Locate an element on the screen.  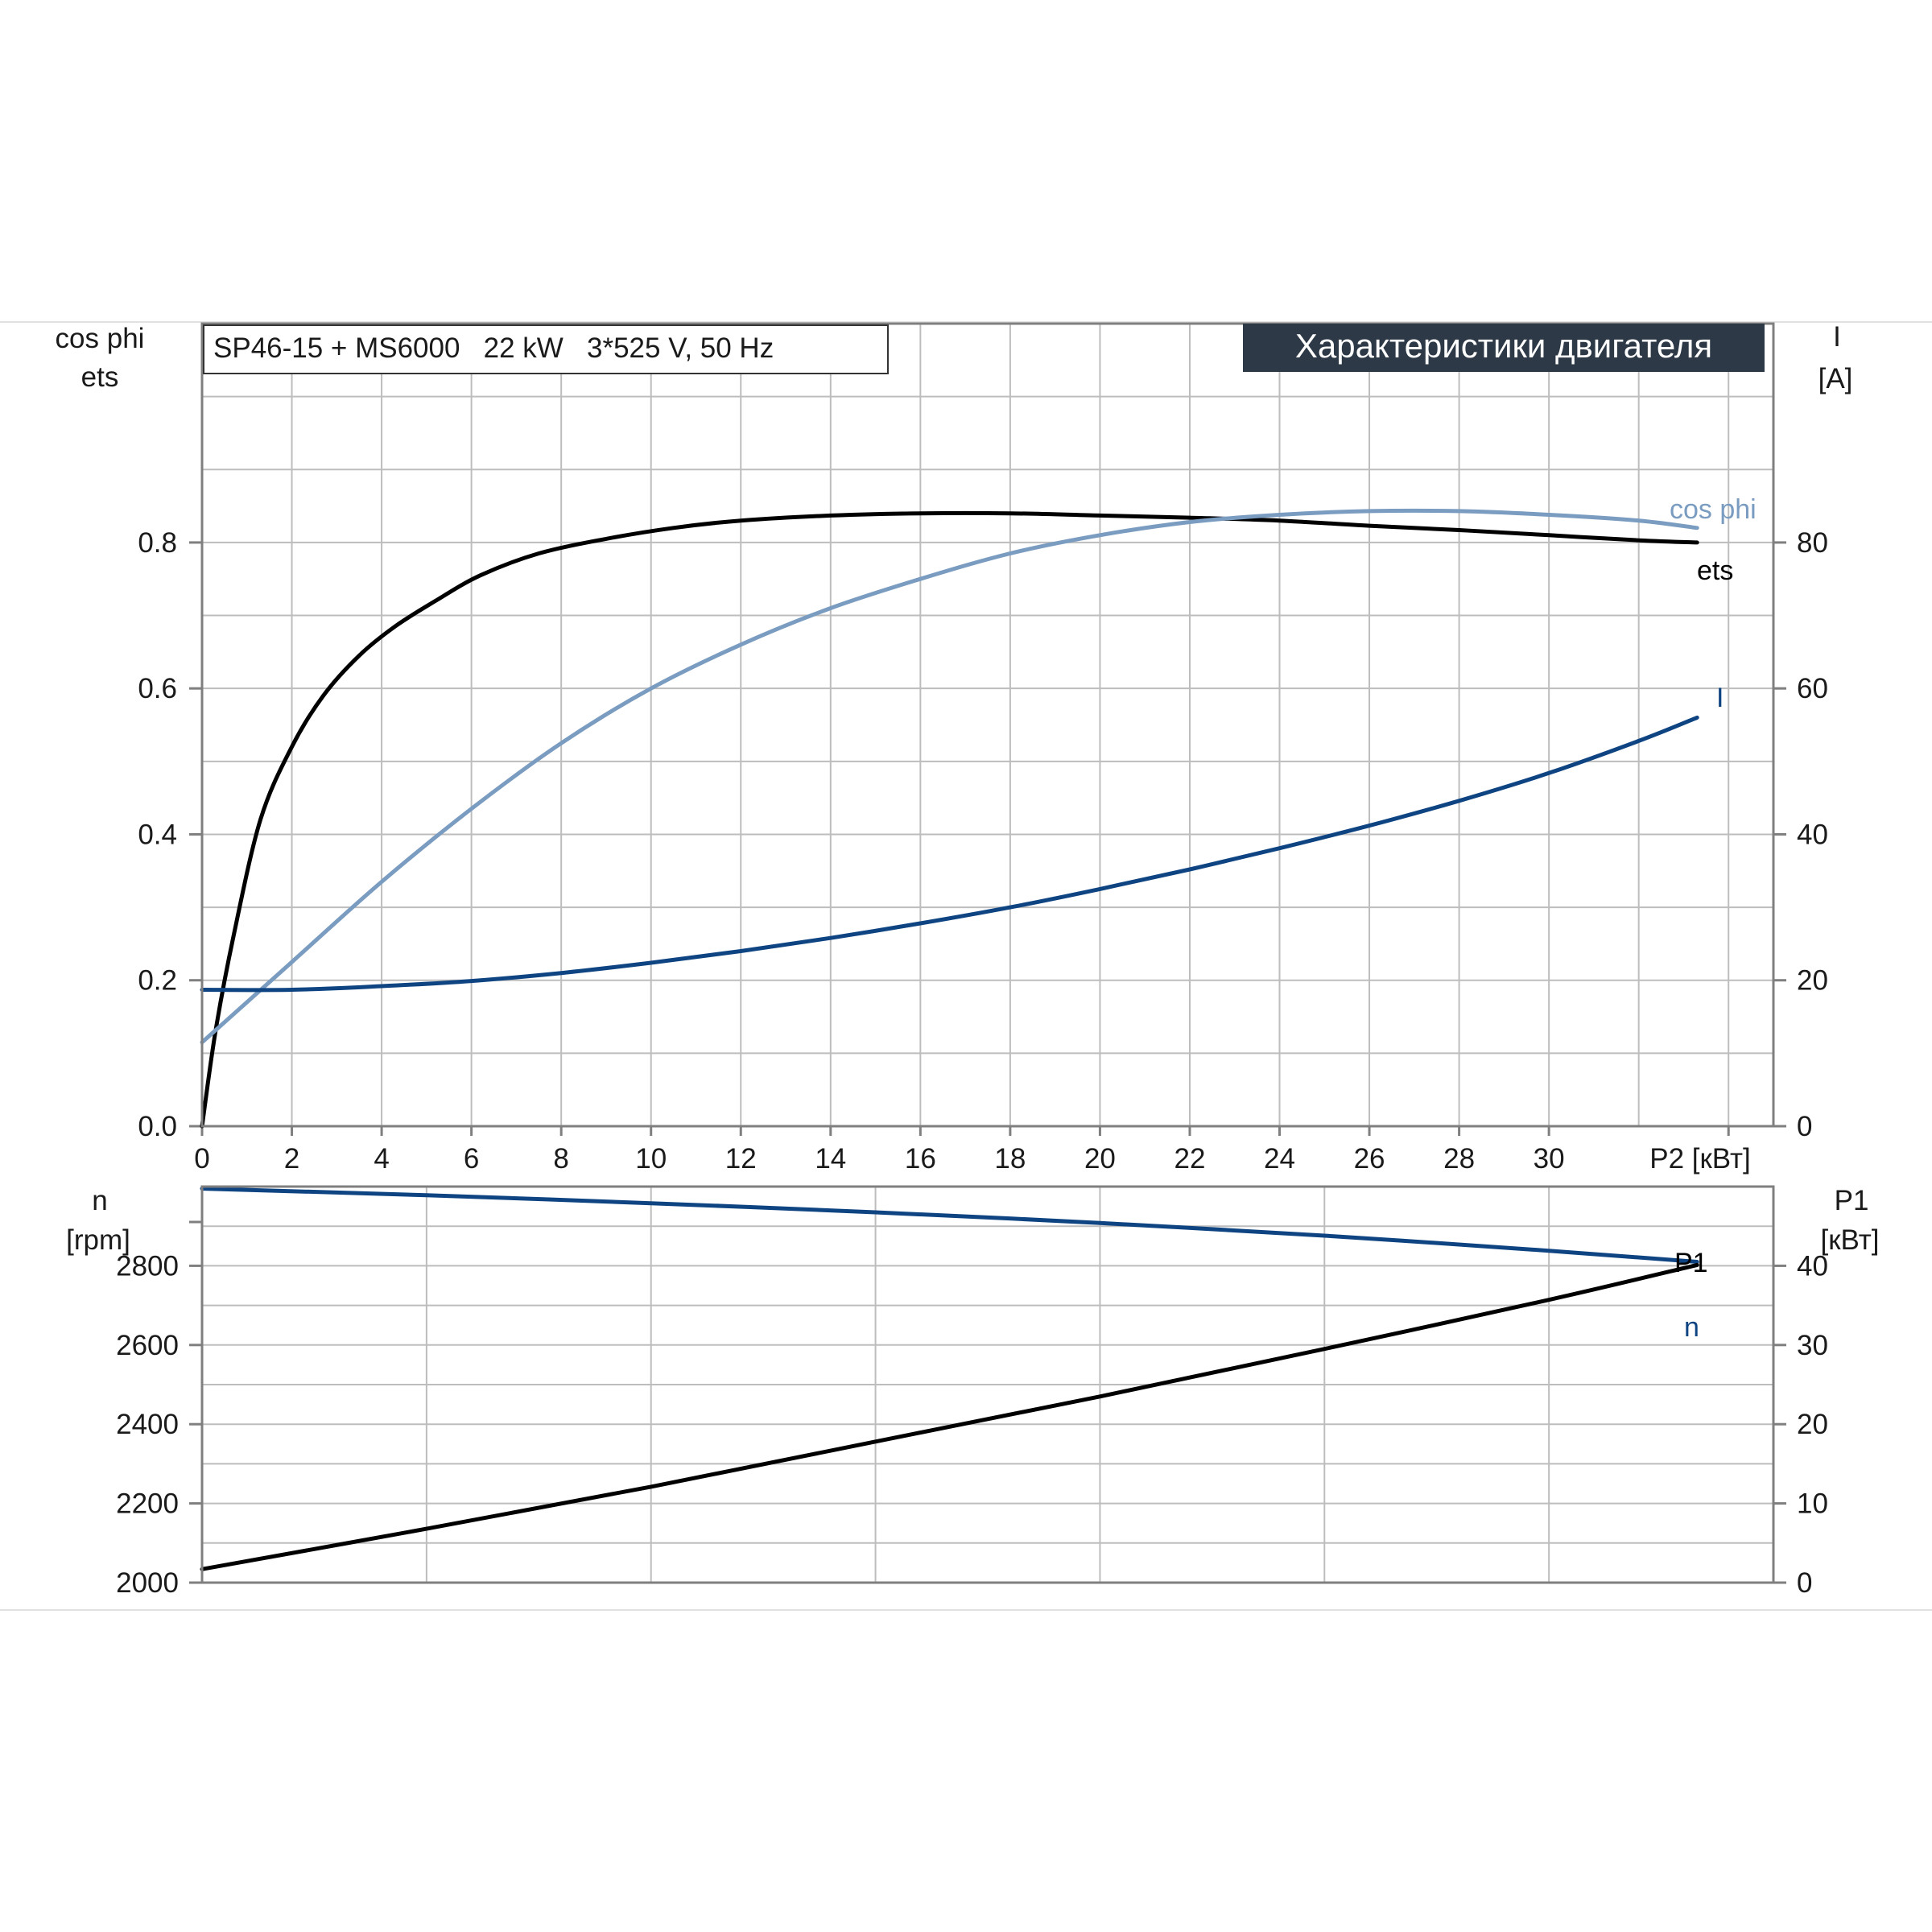
x-tick-label: 6 is located at coordinates (471, 1158).